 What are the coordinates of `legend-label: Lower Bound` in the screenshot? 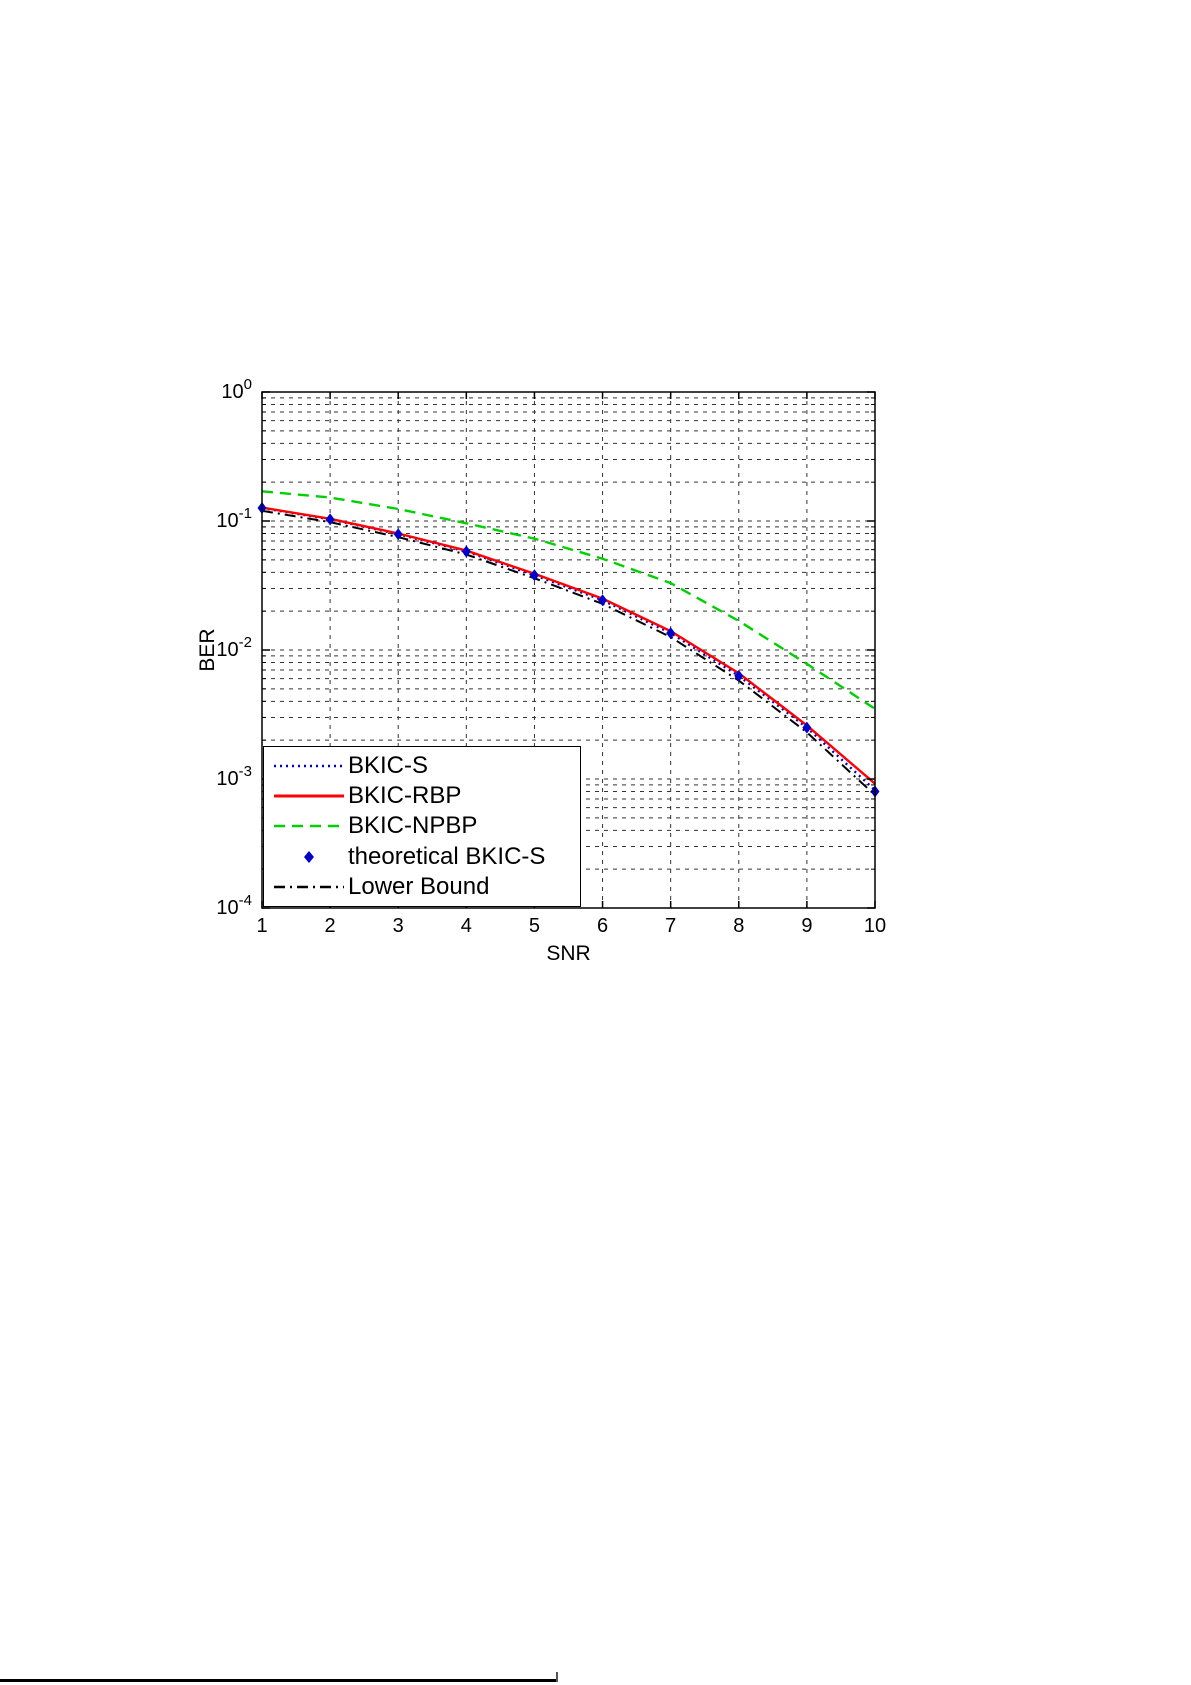 It's located at (419, 886).